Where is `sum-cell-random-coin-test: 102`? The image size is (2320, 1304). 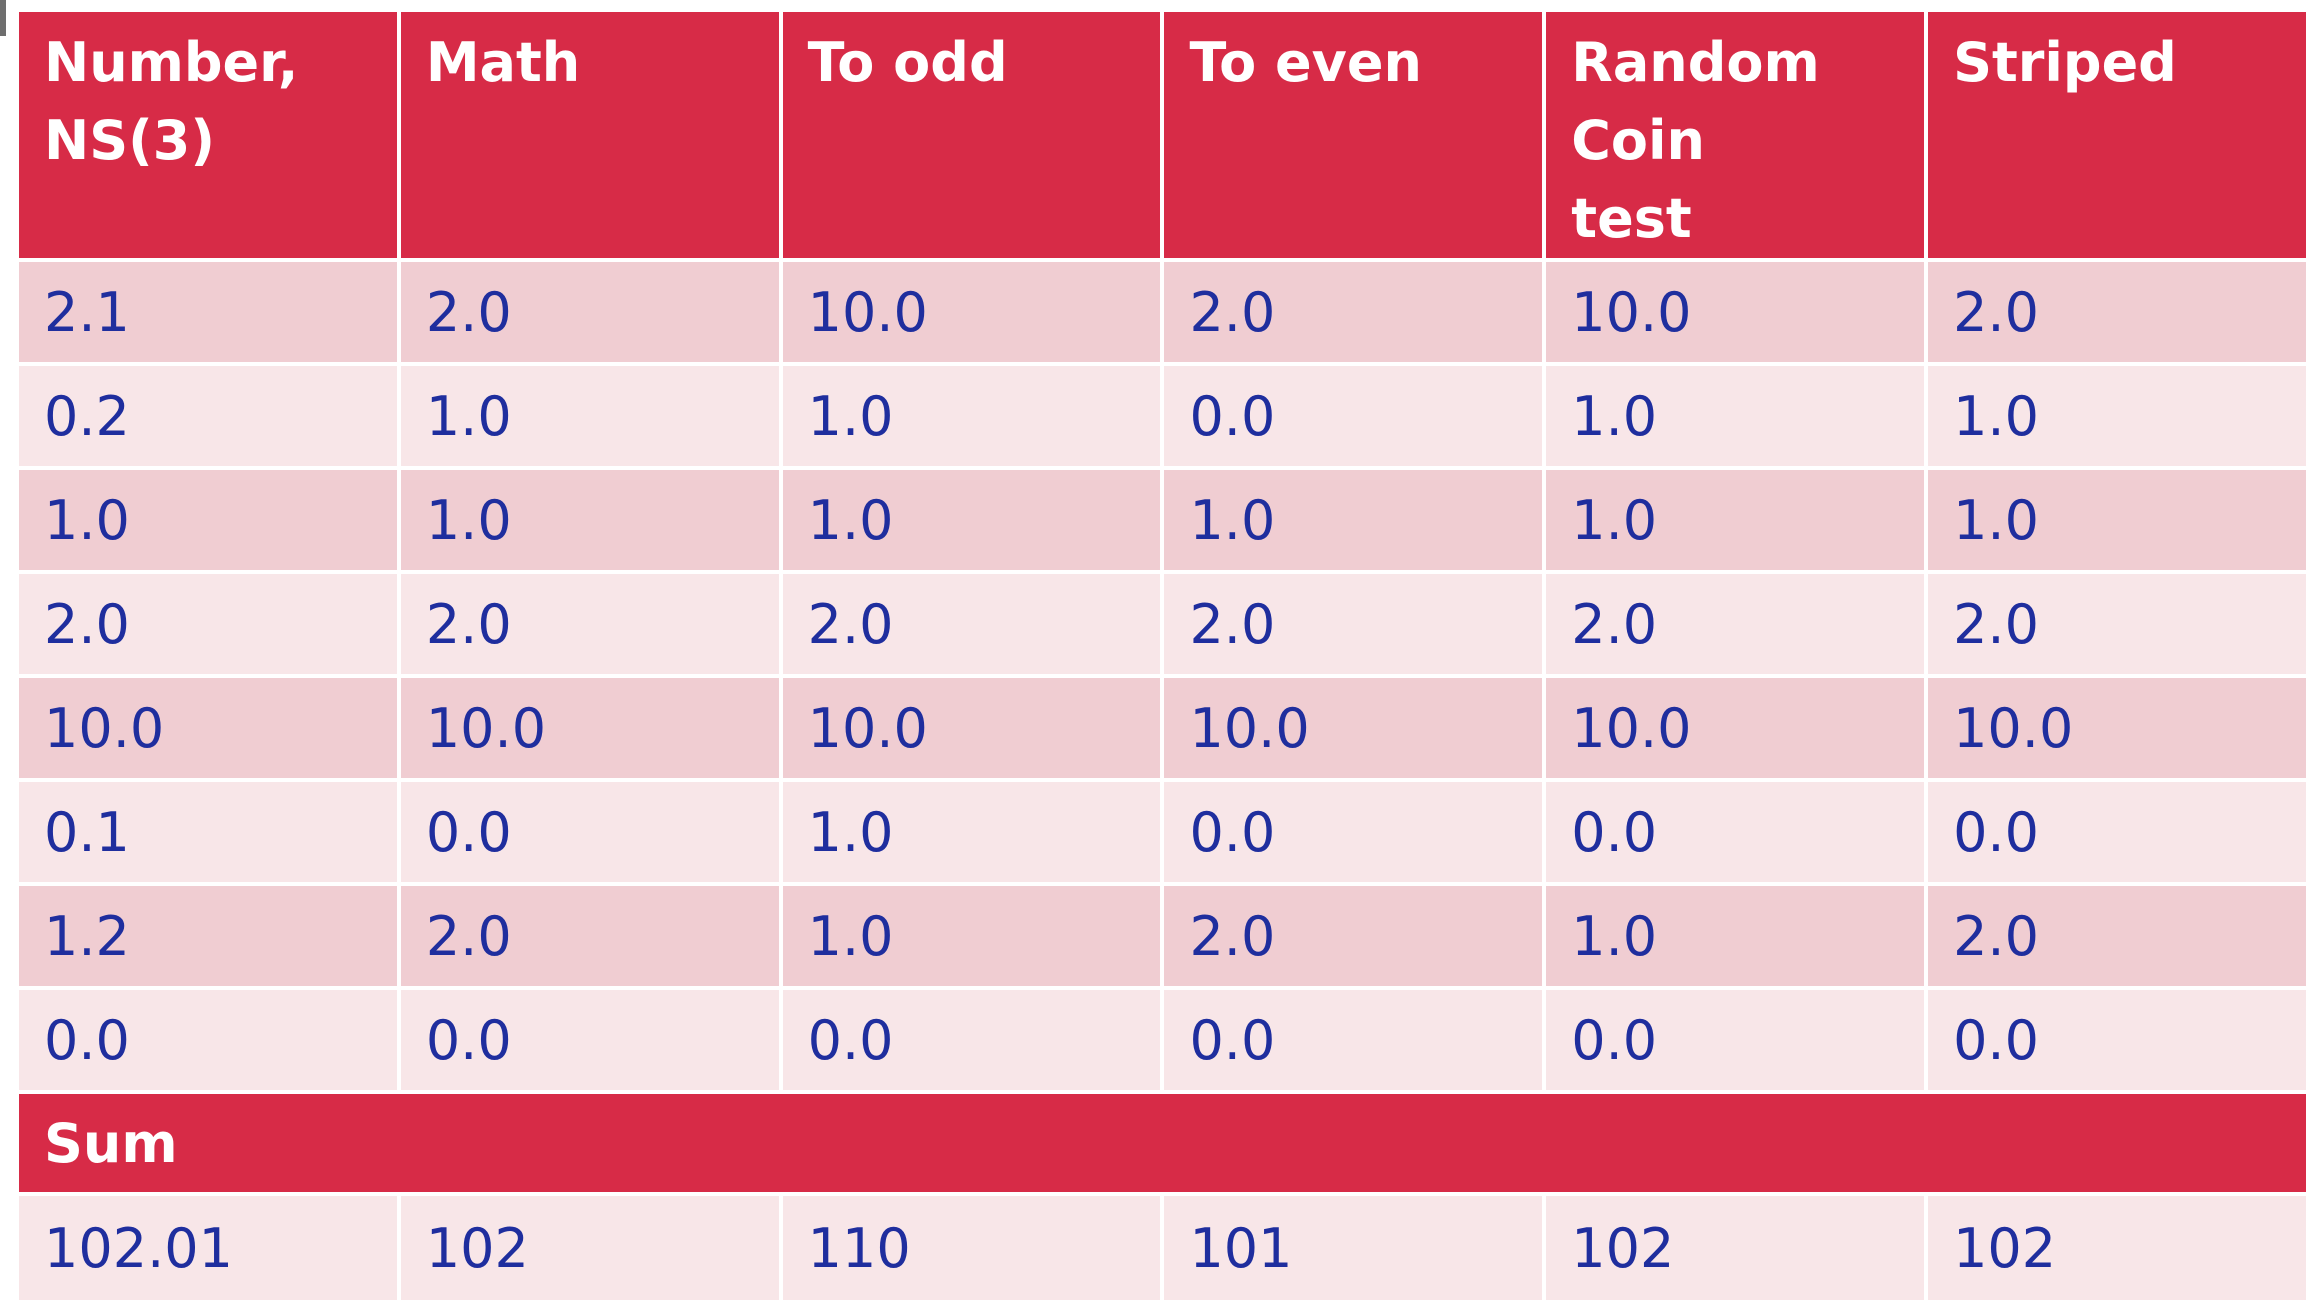 sum-cell-random-coin-test: 102 is located at coordinates (1735, 1248).